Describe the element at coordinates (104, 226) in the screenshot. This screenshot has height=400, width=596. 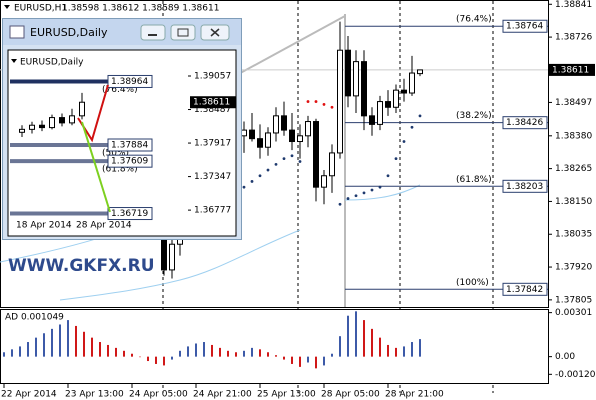
I see `x-tick-label: 28 Apr 2014` at that location.